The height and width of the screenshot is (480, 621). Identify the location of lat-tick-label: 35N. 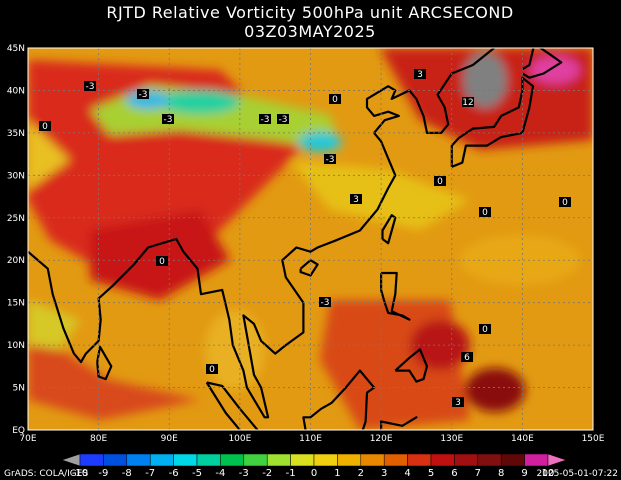
(16, 134).